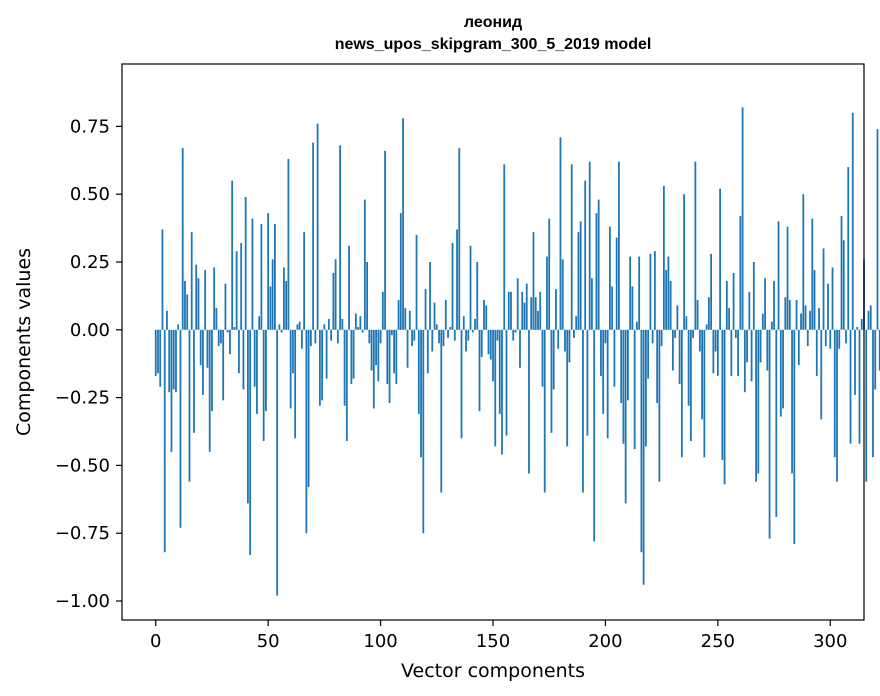  I want to click on x-tick-label: 0, so click(155, 641).